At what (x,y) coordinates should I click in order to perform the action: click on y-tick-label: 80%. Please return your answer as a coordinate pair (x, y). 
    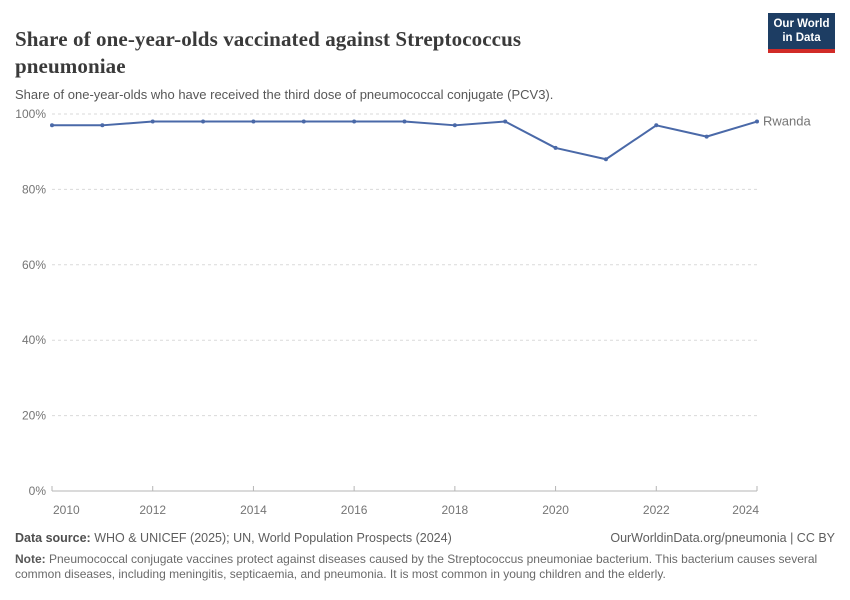
    Looking at the image, I should click on (34, 189).